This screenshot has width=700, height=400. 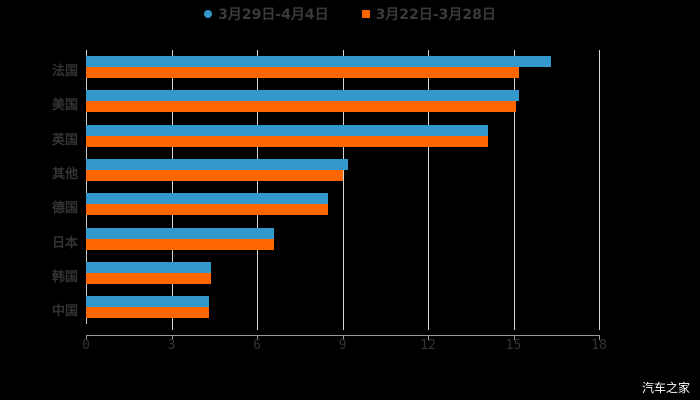 What do you see at coordinates (350, 14) in the screenshot?
I see `legend: 3月29日-4月4日 3月22日-3月28日` at bounding box center [350, 14].